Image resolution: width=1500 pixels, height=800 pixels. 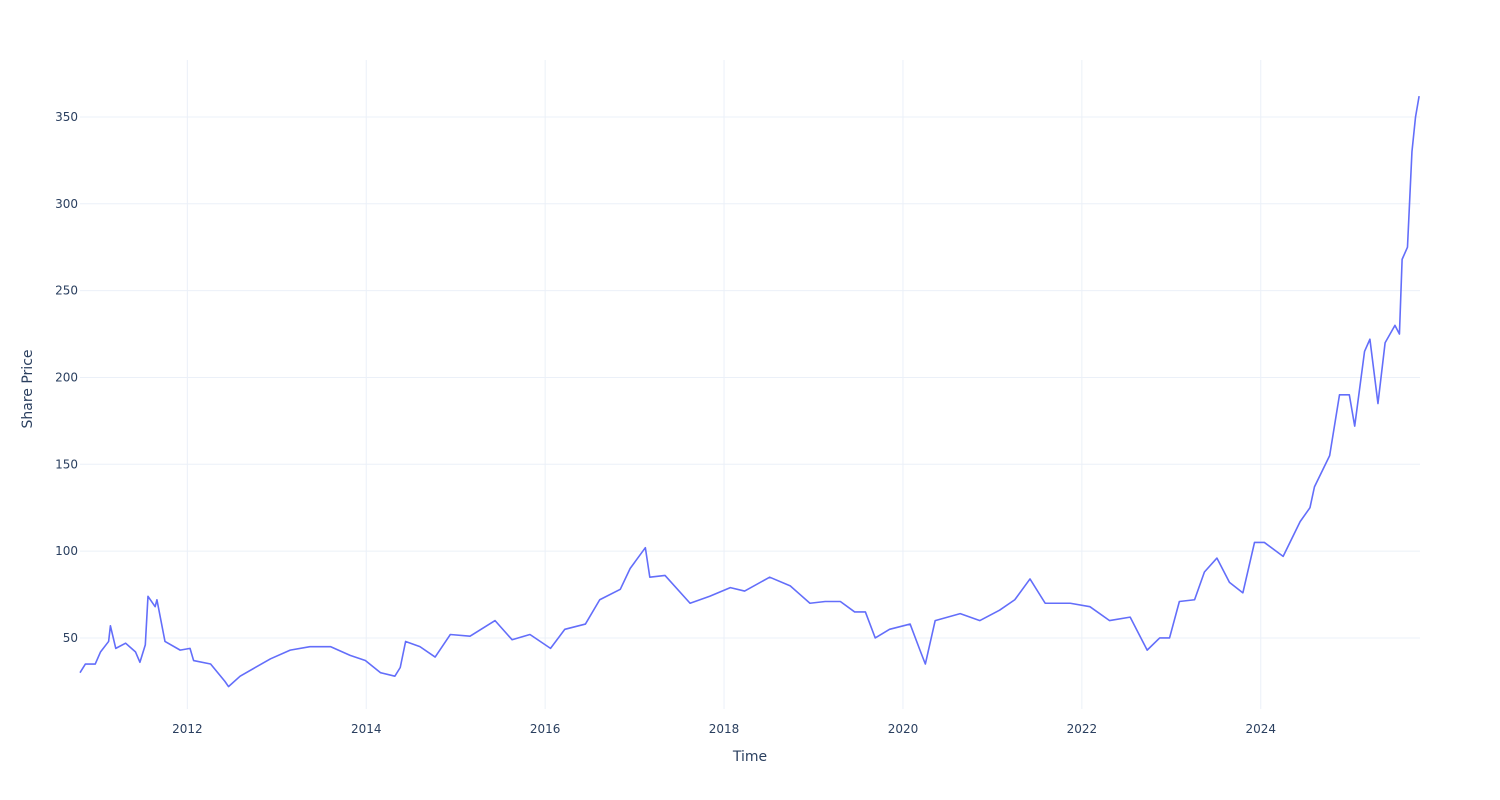 What do you see at coordinates (903, 729) in the screenshot?
I see `x-tick-label: 2020` at bounding box center [903, 729].